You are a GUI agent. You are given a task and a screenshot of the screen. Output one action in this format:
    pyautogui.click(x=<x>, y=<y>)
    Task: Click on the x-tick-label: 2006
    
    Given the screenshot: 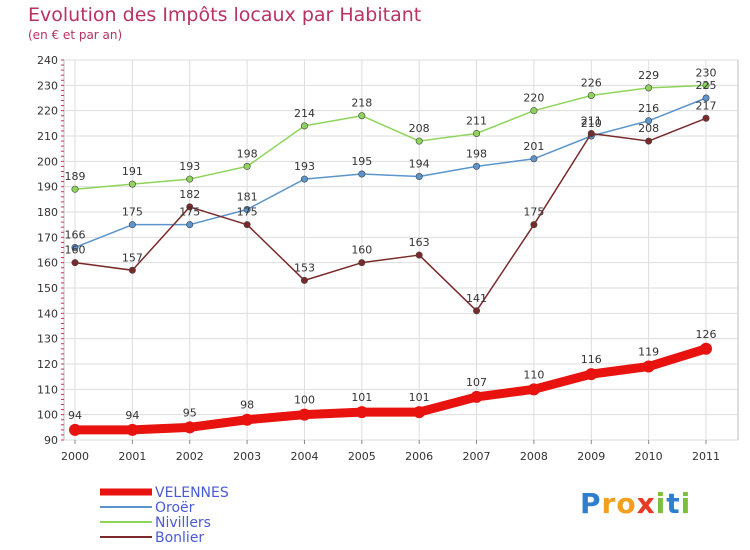 What is the action you would take?
    pyautogui.click(x=419, y=456)
    